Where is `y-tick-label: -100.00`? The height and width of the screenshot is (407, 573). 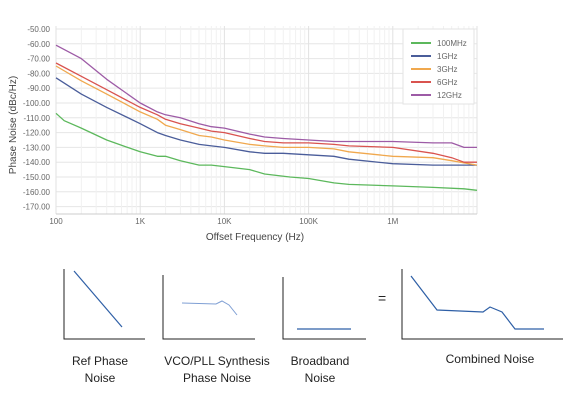 y-tick-label: -100.00 is located at coordinates (37, 103).